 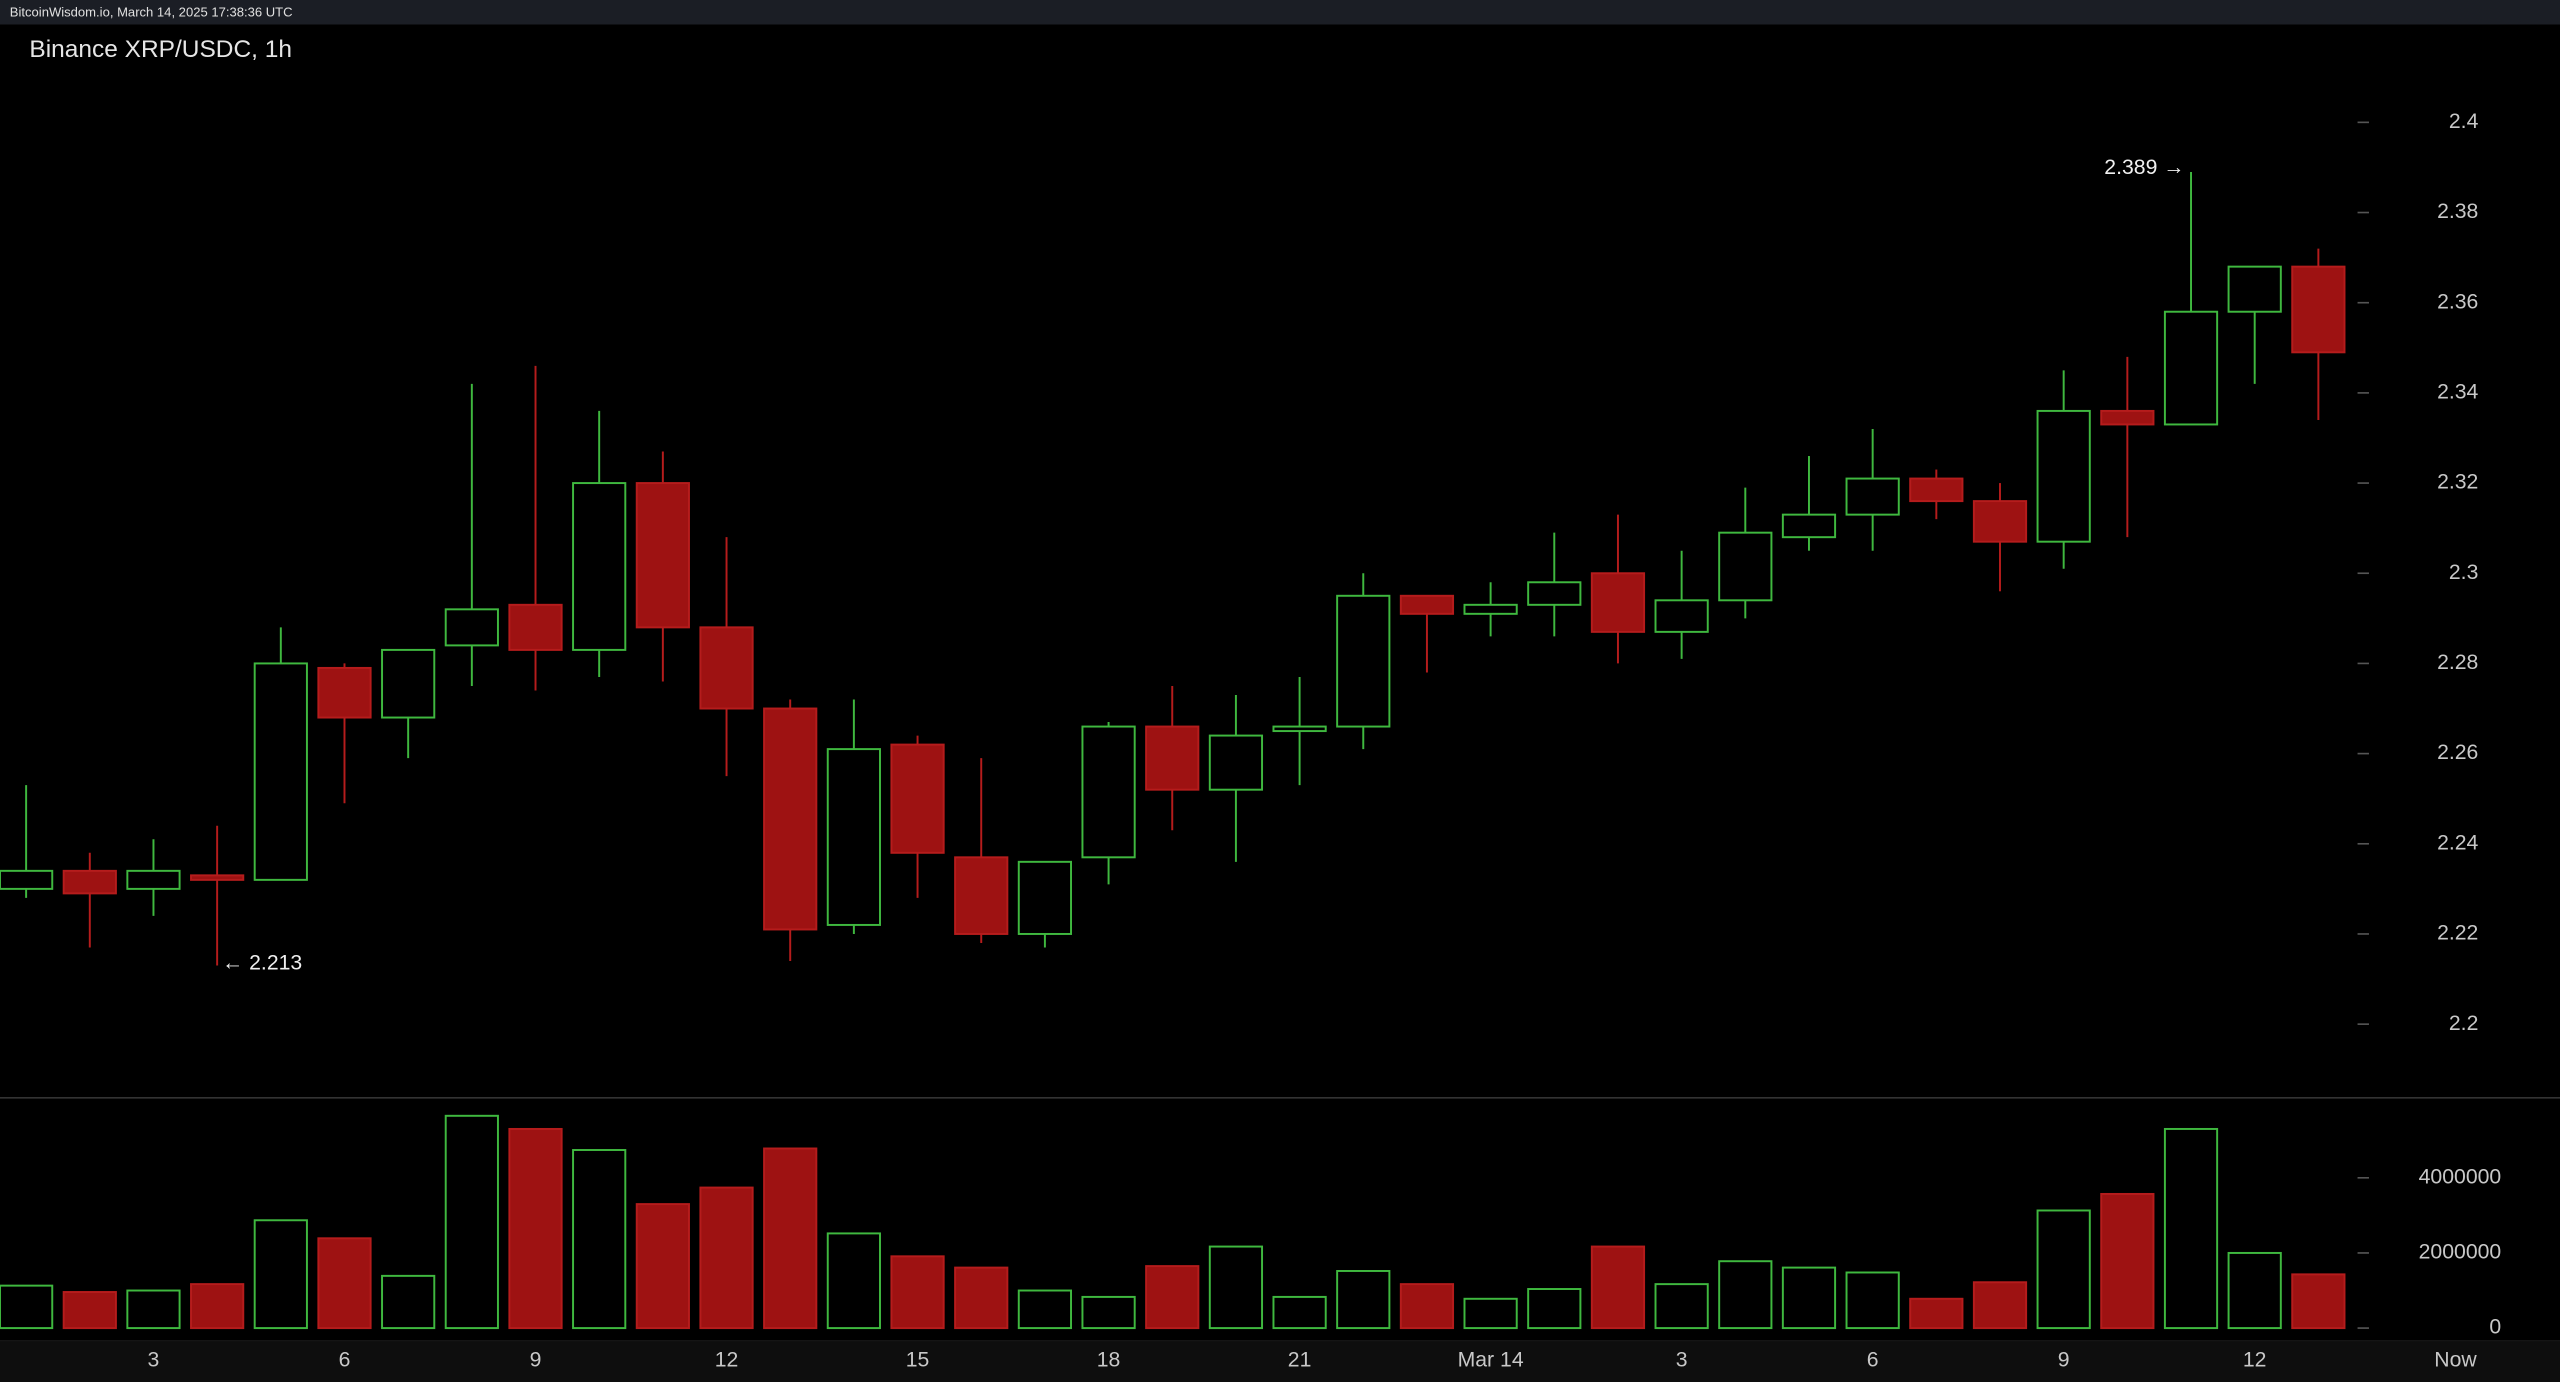 What do you see at coordinates (2457, 662) in the screenshot?
I see `y-tick-label: 2.28` at bounding box center [2457, 662].